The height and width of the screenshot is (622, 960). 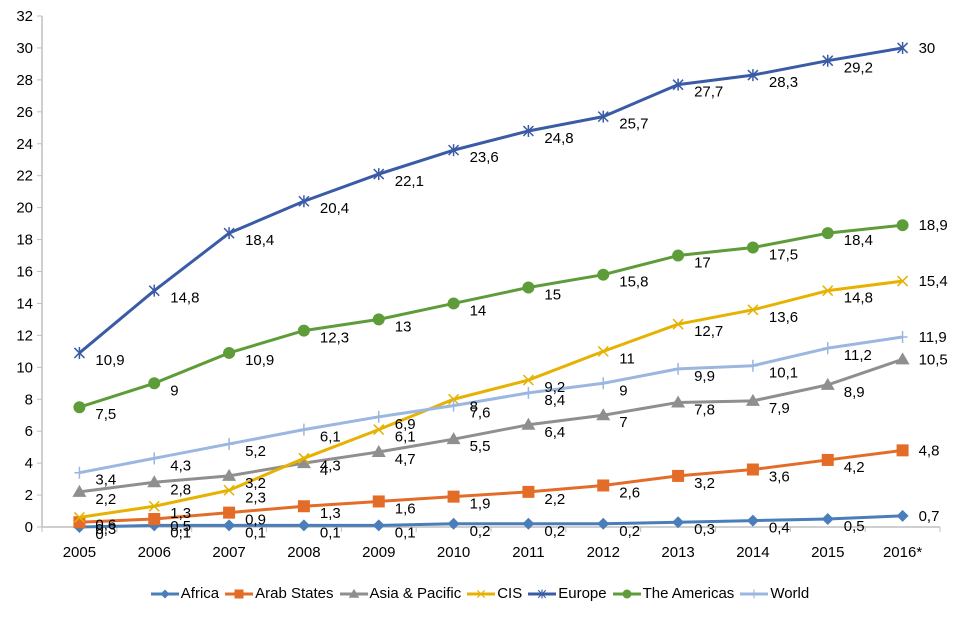 I want to click on x-tick-label: 2013, so click(x=677, y=552).